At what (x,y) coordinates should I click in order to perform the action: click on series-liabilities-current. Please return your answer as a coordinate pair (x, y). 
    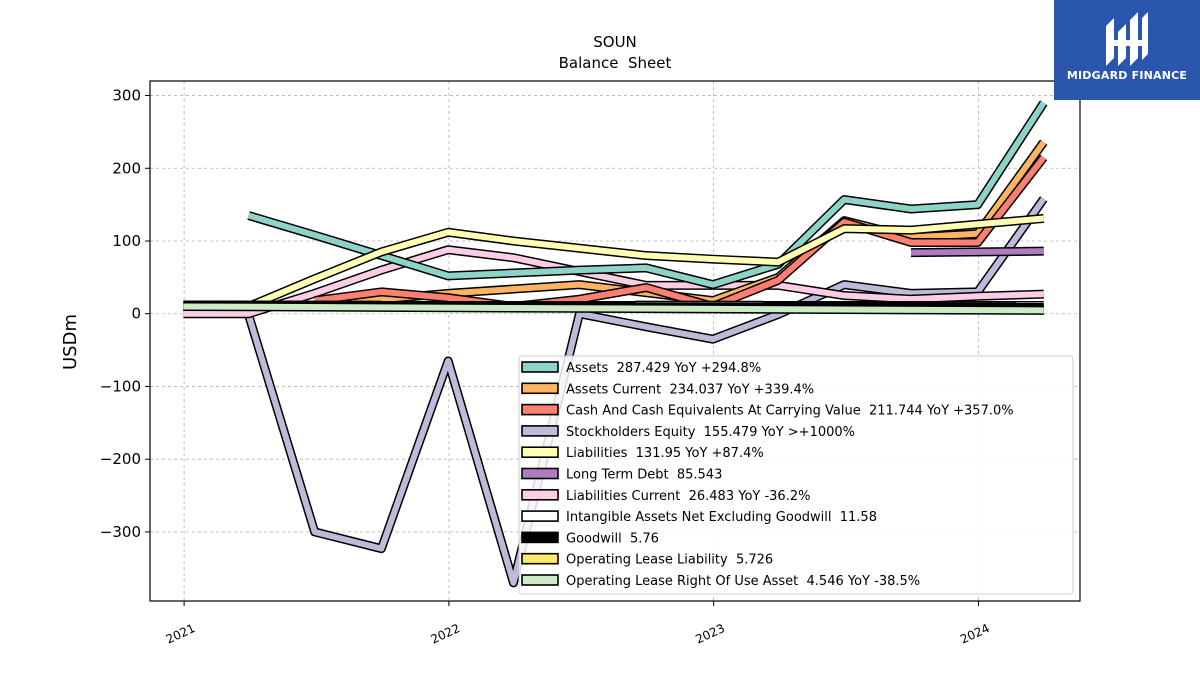
    Looking at the image, I should click on (613, 282).